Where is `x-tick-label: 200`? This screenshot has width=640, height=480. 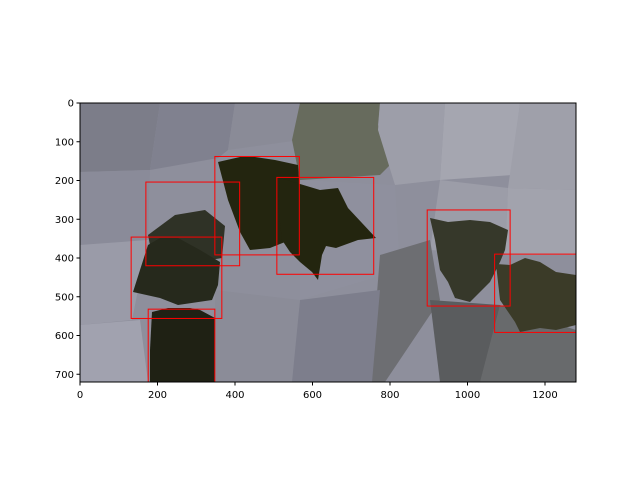
x-tick-label: 200 is located at coordinates (157, 395).